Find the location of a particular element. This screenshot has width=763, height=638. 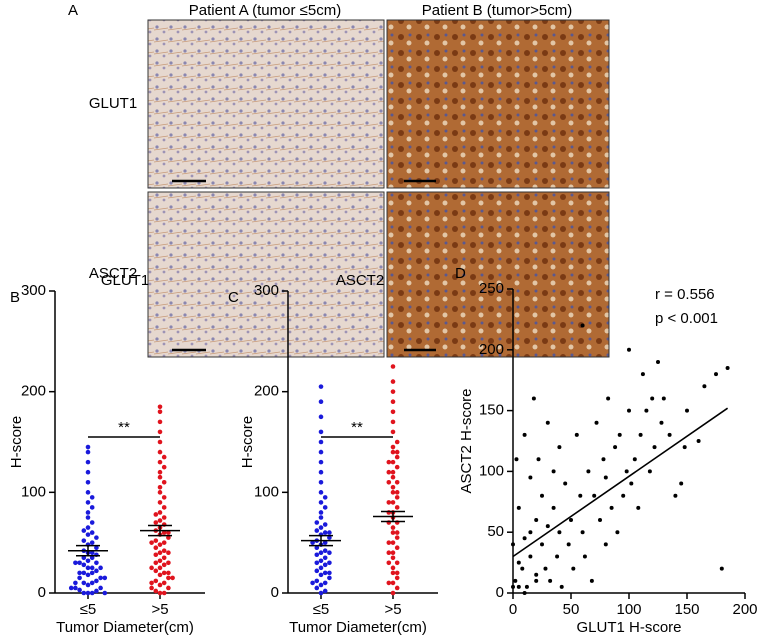

panel-label: C is located at coordinates (233, 297).